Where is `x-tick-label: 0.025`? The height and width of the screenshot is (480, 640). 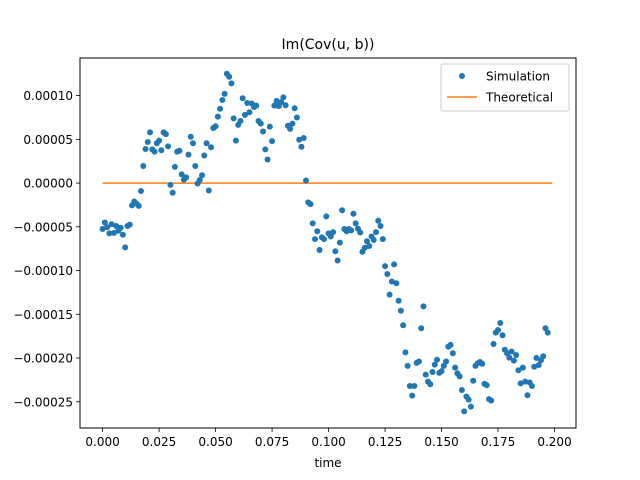 x-tick-label: 0.025 is located at coordinates (159, 442).